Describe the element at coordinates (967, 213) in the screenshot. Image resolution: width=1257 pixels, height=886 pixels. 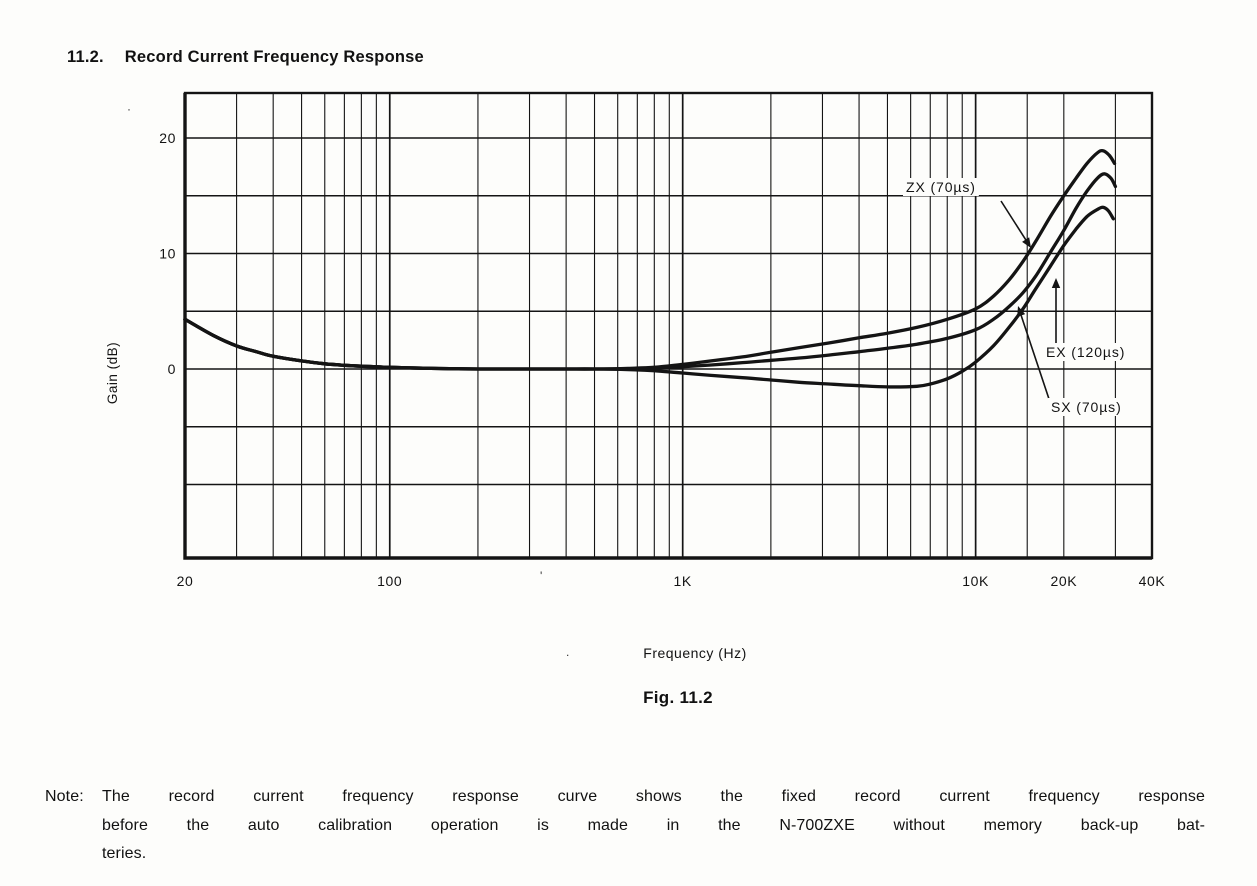
I see `curve-annotation-zx: ZX (70µs)` at that location.